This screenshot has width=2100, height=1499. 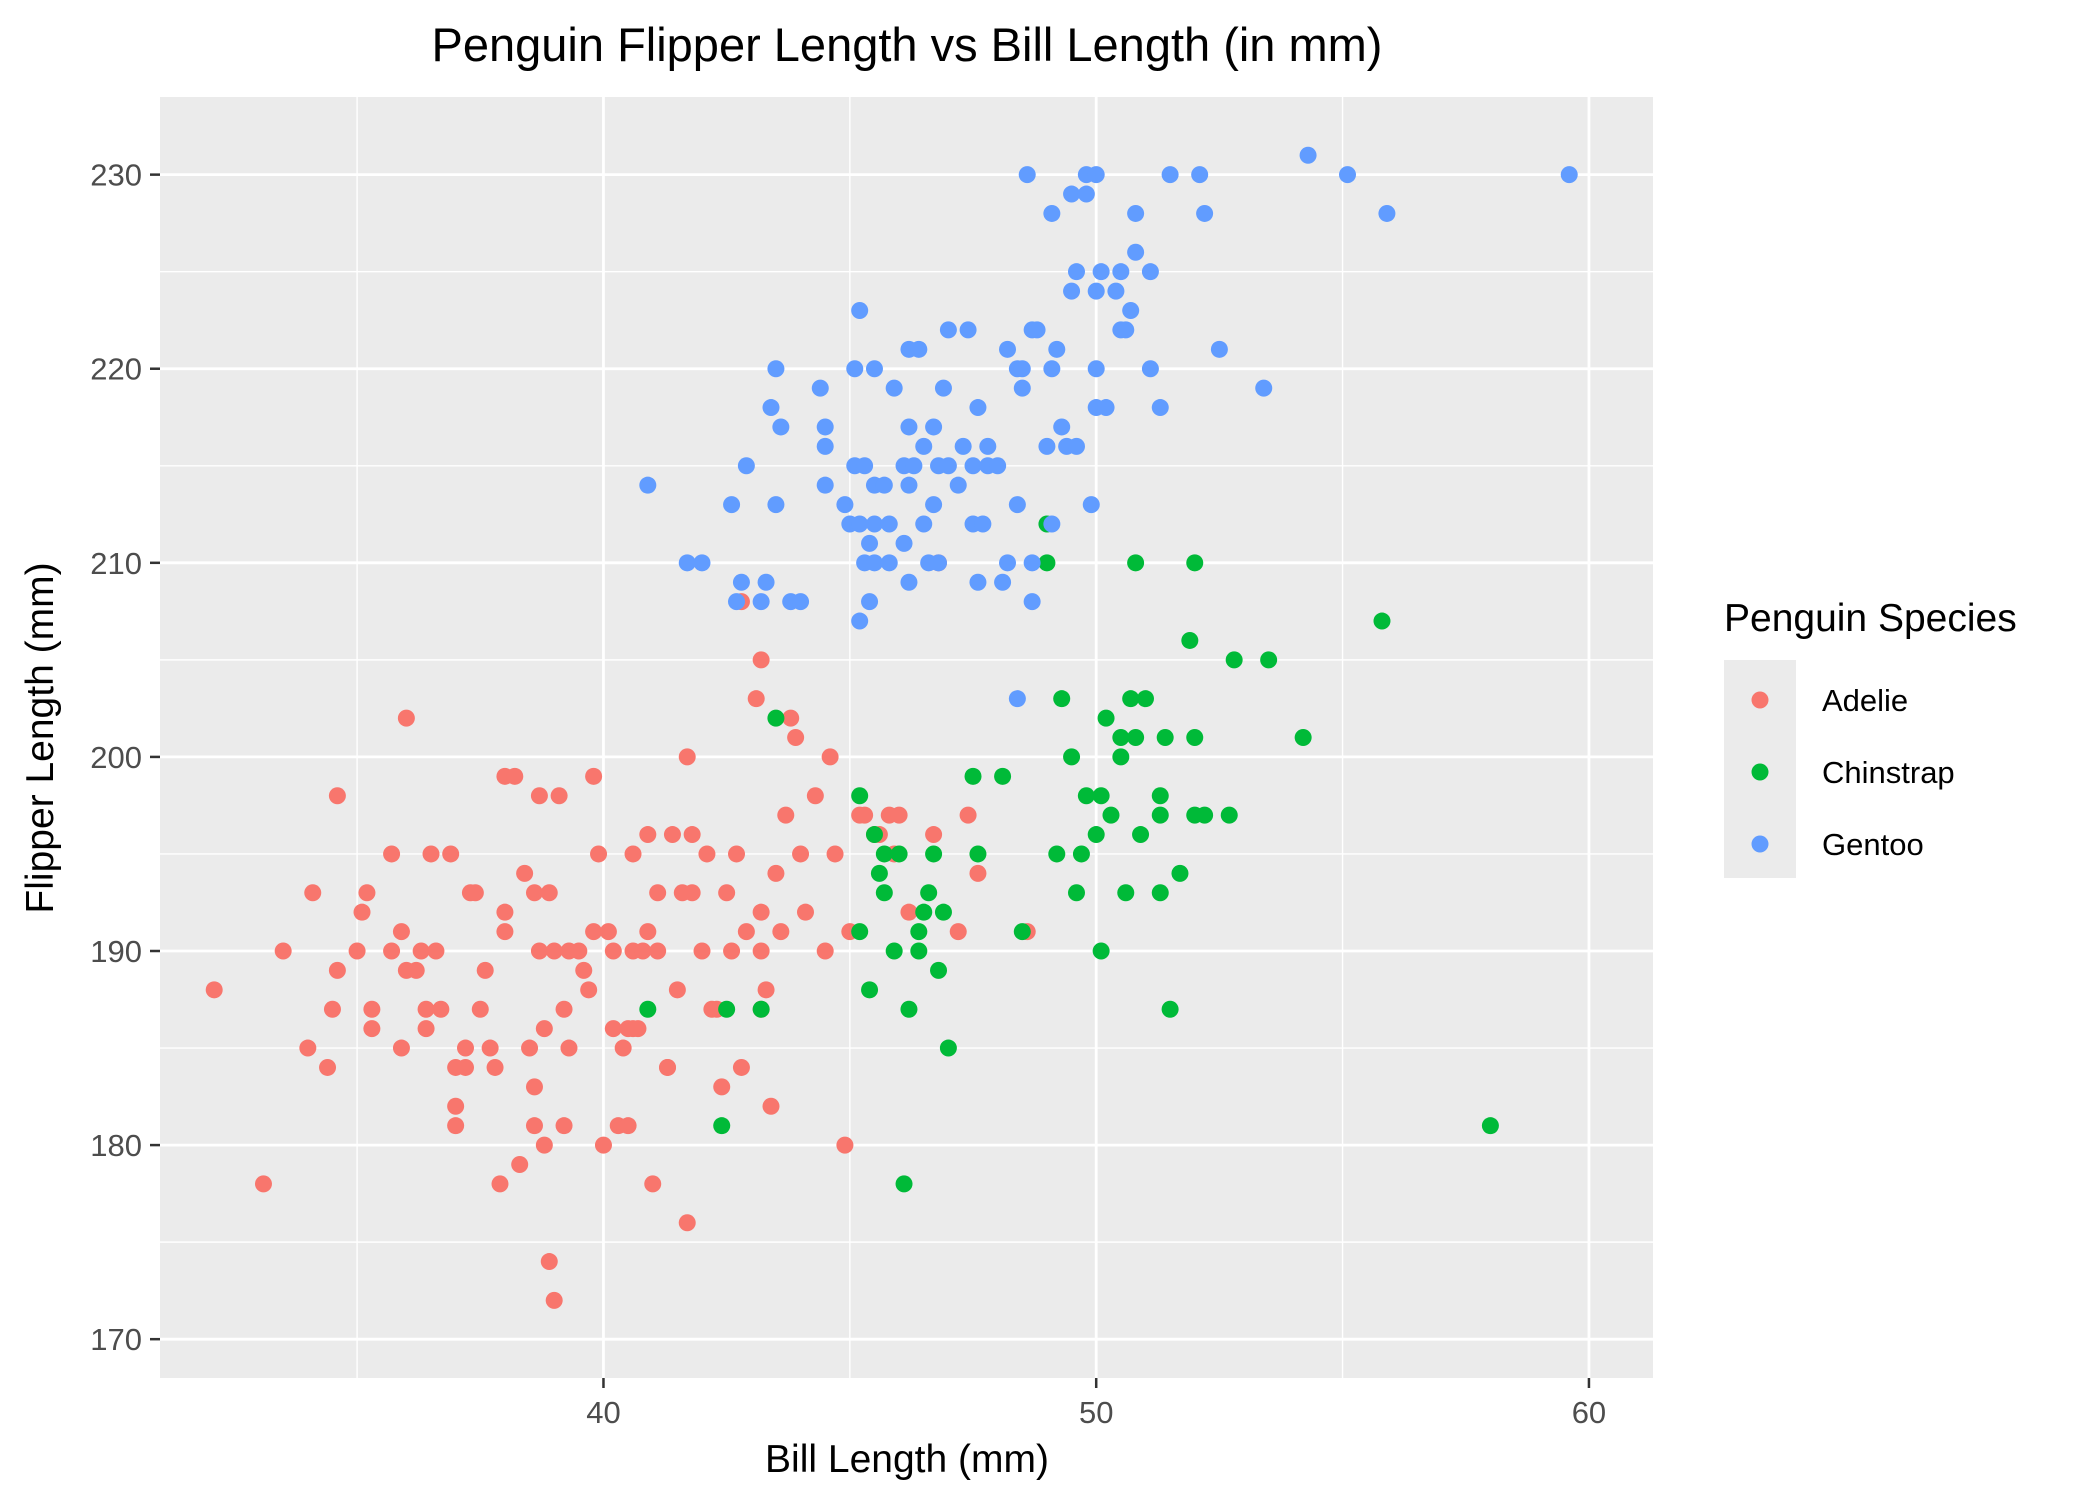 I want to click on y-tick-label: 200, so click(x=116, y=757).